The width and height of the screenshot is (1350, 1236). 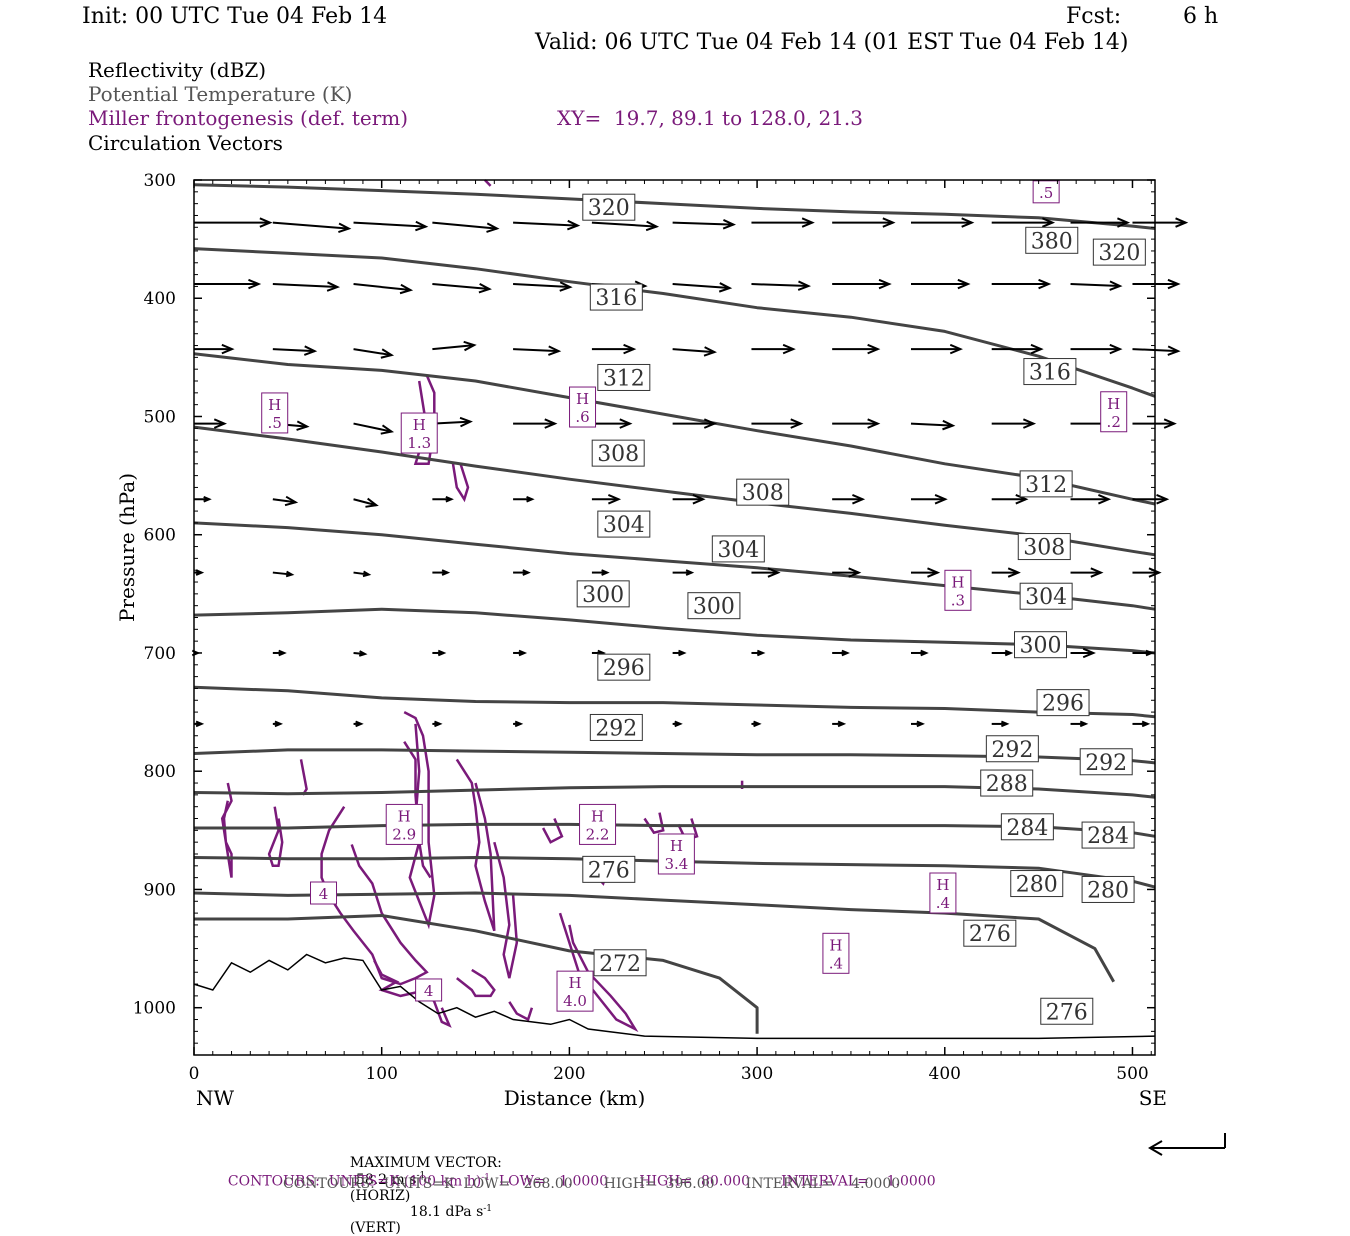 I want to click on svg-text: 320, so click(x=1119, y=253).